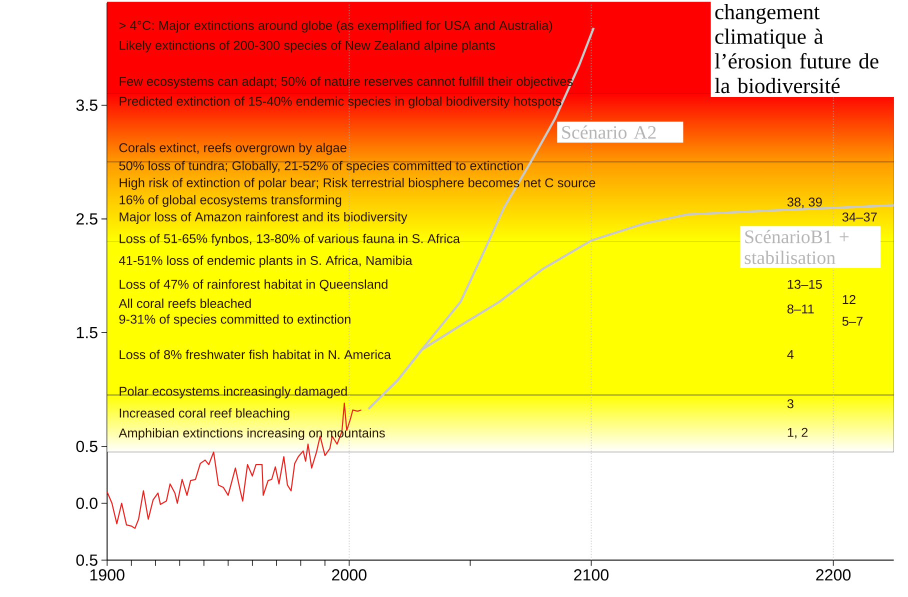  I want to click on annotation: Loss of 47% of rainforest habitat in Queensland, so click(254, 285).